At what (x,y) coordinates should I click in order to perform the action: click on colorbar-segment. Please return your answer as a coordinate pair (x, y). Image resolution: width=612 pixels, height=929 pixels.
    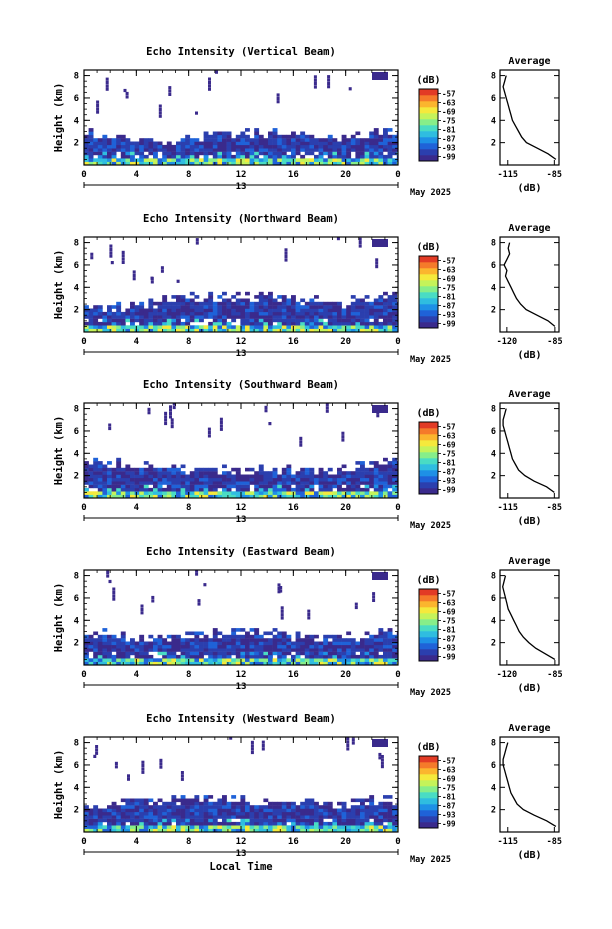
    Looking at the image, I should click on (428, 604).